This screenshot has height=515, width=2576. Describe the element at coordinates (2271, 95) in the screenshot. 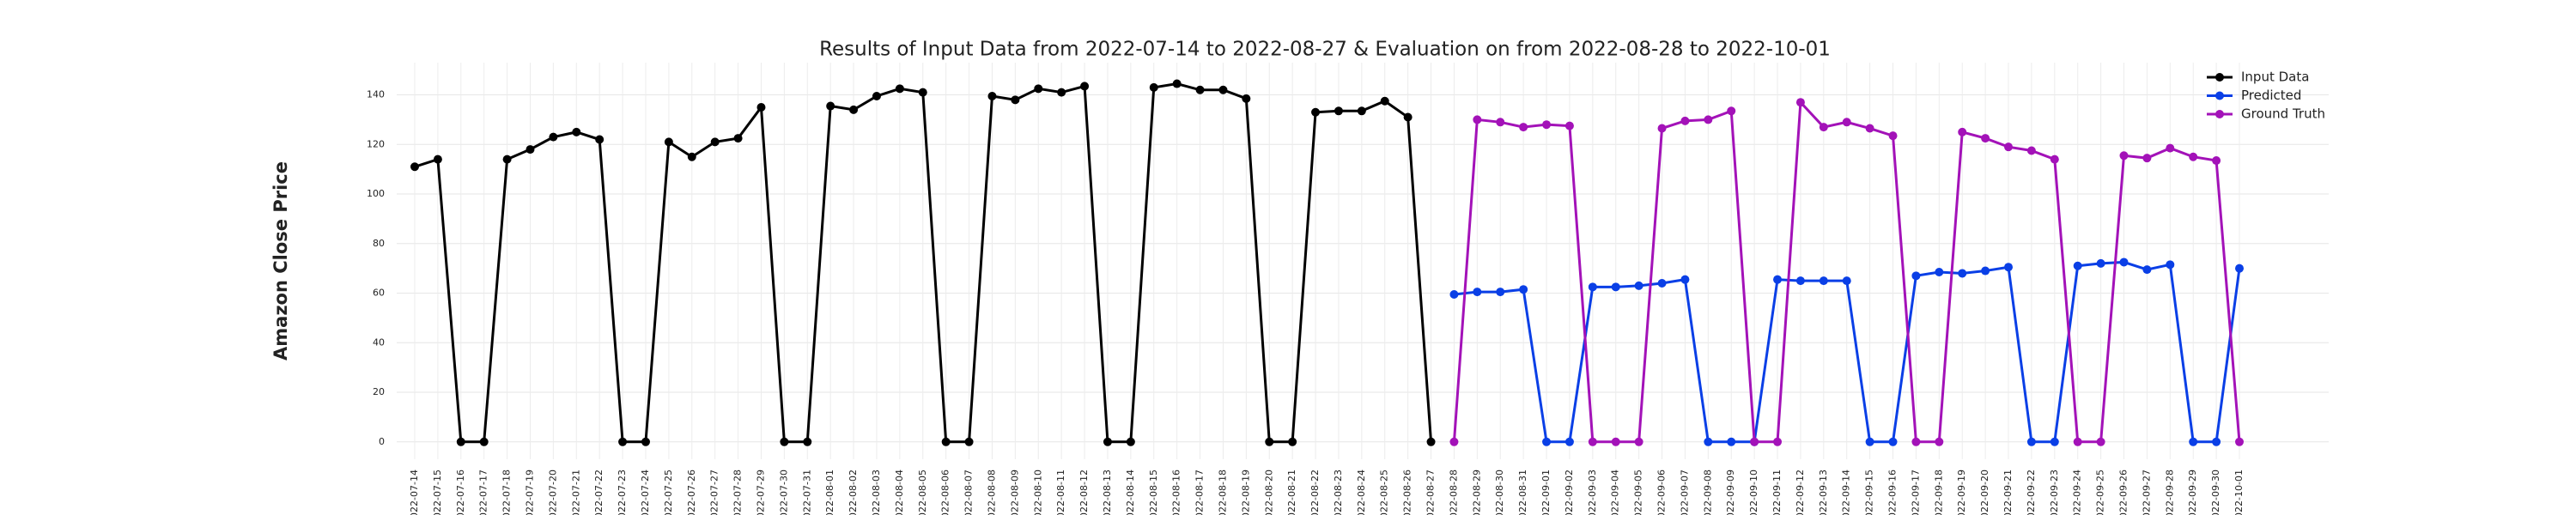

I see `legend-label: Predicted` at that location.